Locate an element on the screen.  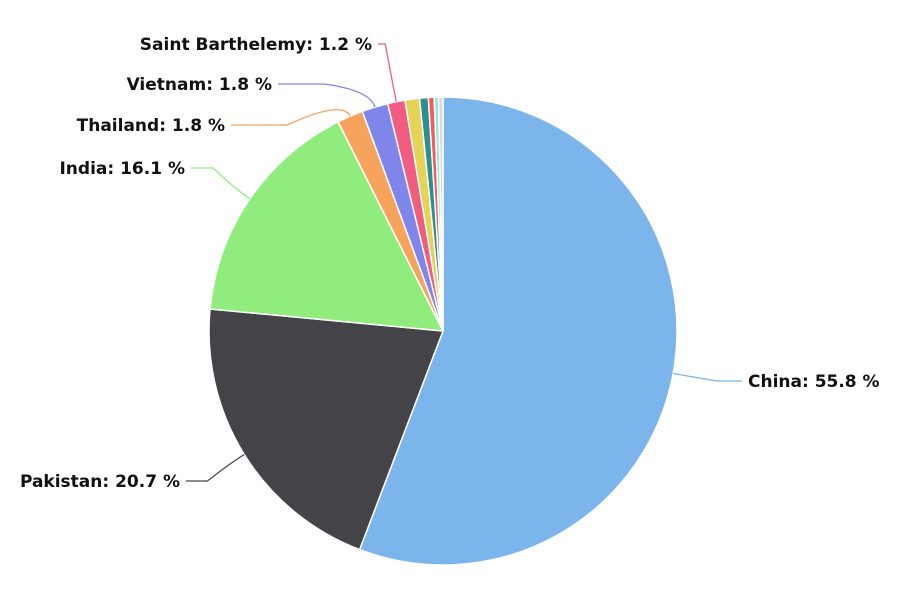
connector-china is located at coordinates (707, 377).